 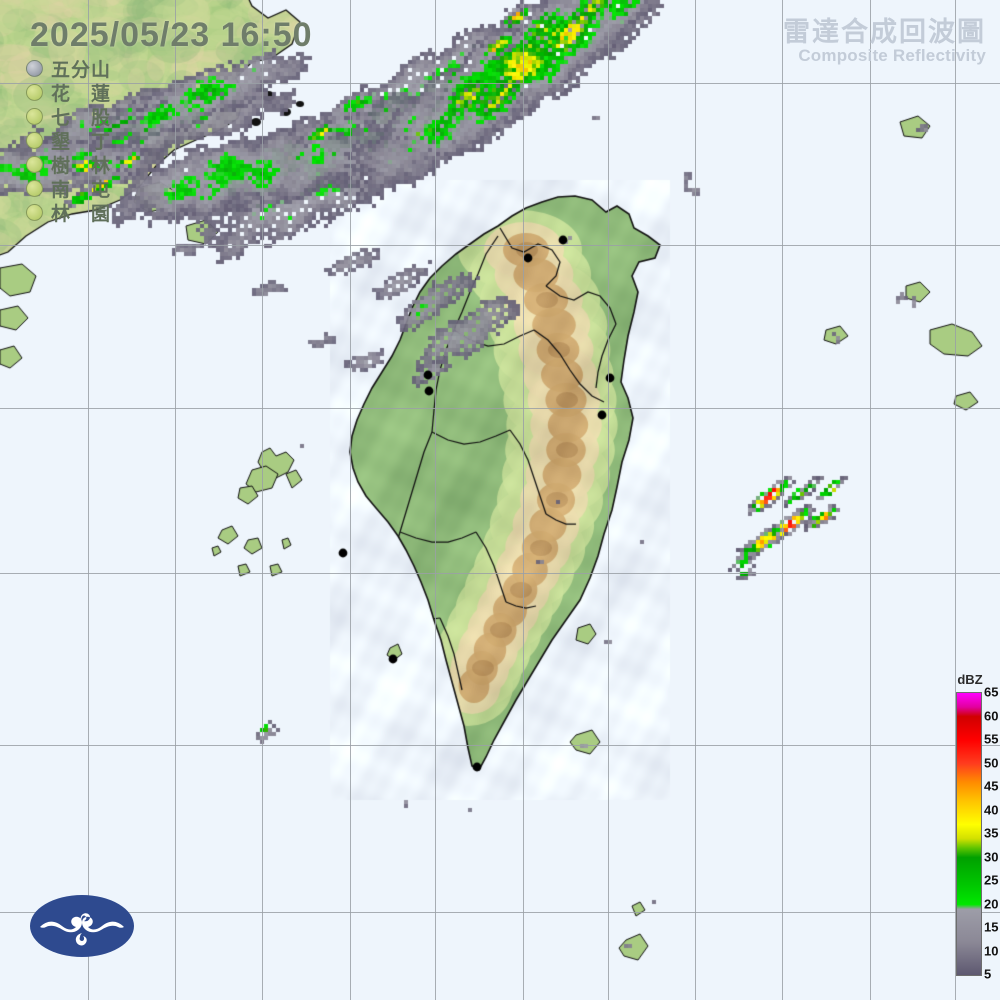 I want to click on legend-tick-45: 45, so click(x=991, y=786).